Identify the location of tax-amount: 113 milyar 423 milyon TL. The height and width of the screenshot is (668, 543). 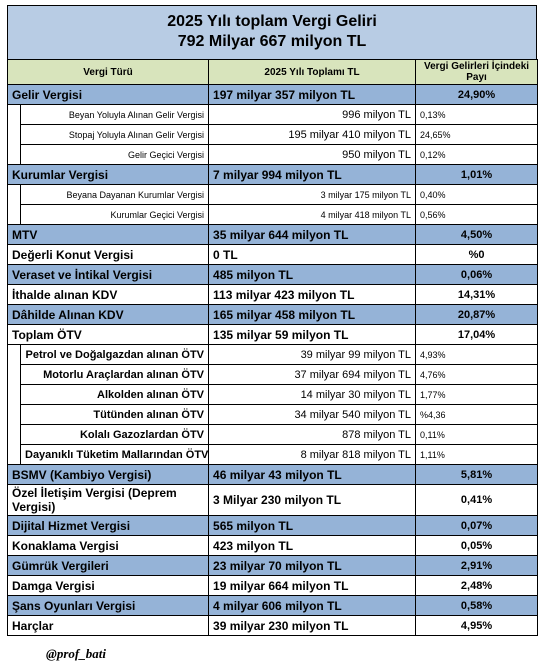
(312, 294).